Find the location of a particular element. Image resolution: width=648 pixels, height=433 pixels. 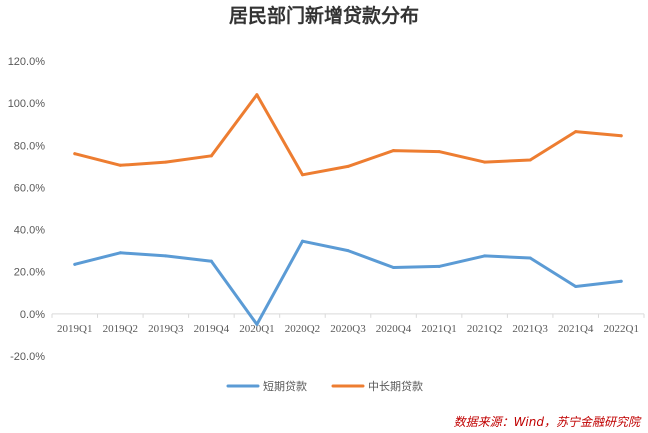

y-tick-label: 40.0% is located at coordinates (29, 231).